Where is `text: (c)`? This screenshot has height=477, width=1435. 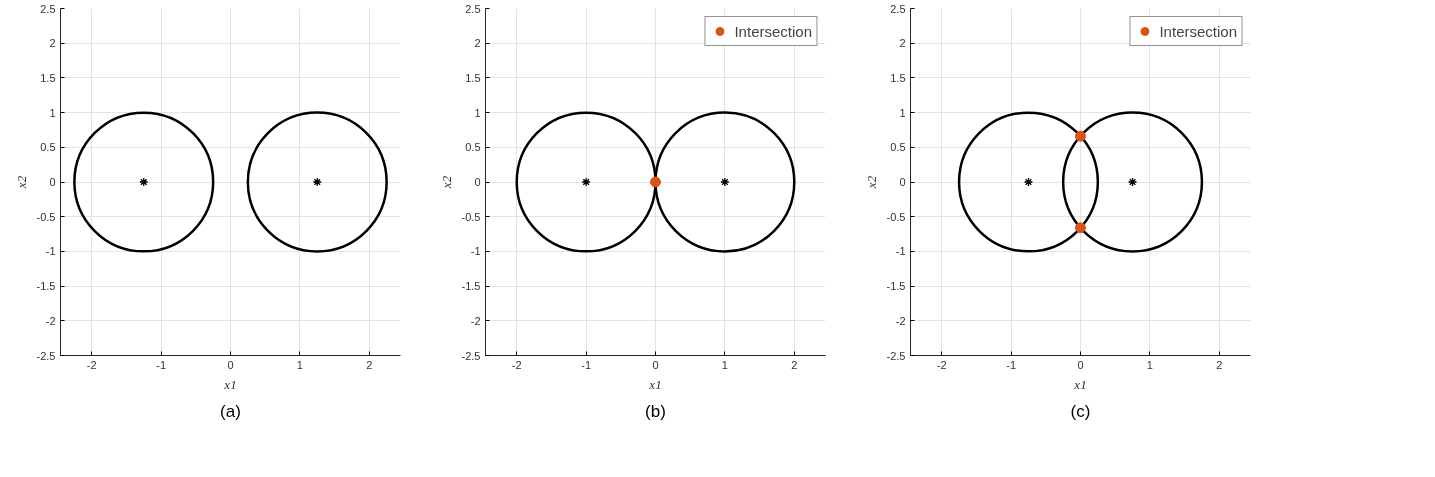
text: (c) is located at coordinates (1080, 411).